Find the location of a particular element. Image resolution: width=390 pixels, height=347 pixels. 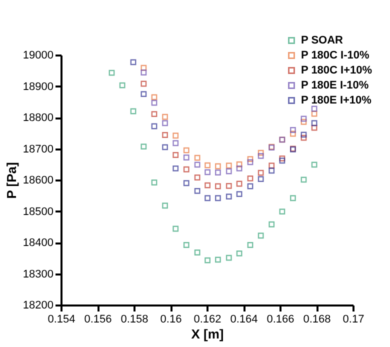

y-tick-label: 18900 is located at coordinates (38, 86).